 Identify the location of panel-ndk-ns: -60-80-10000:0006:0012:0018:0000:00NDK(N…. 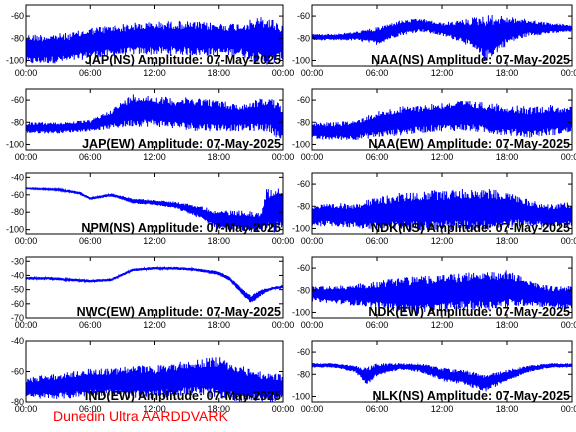
(434, 209).